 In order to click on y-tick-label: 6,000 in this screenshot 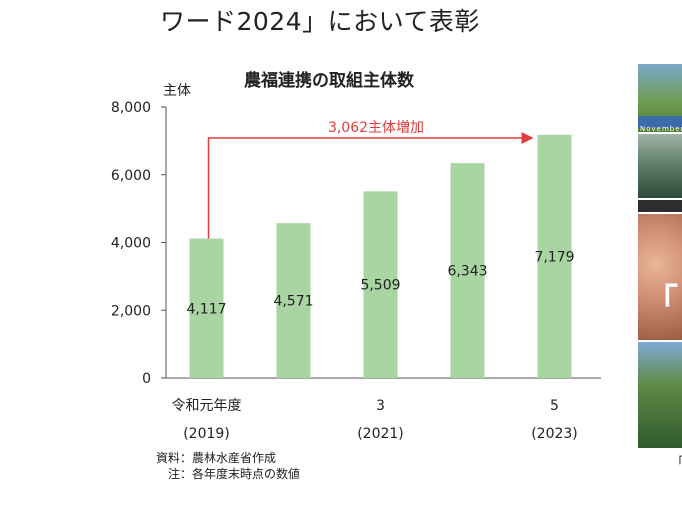, I will do `click(131, 176)`.